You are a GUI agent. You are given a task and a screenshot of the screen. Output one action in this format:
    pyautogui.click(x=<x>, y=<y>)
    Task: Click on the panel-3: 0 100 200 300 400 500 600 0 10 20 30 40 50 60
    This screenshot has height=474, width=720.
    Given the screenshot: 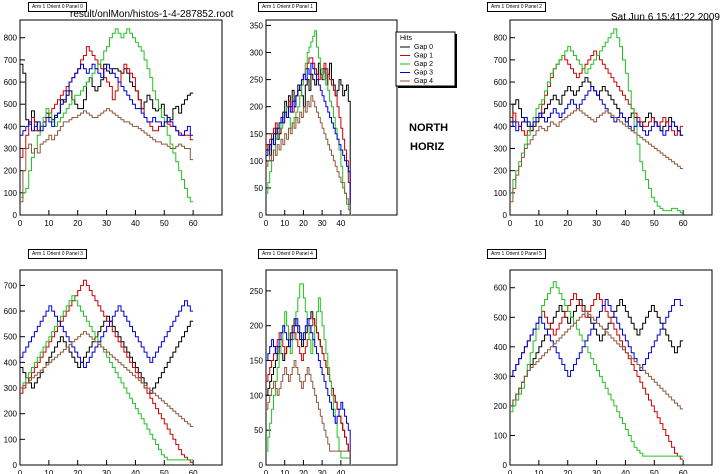 What is the action you would take?
    pyautogui.click(x=603, y=371)
    